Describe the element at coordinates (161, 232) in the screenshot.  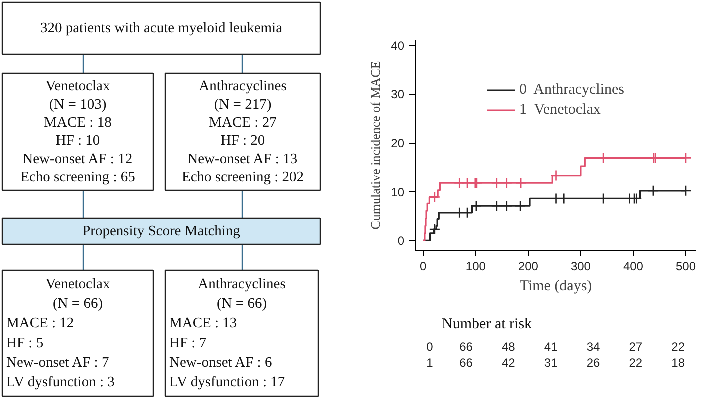
I see `text: Propensity Score Matching` at that location.